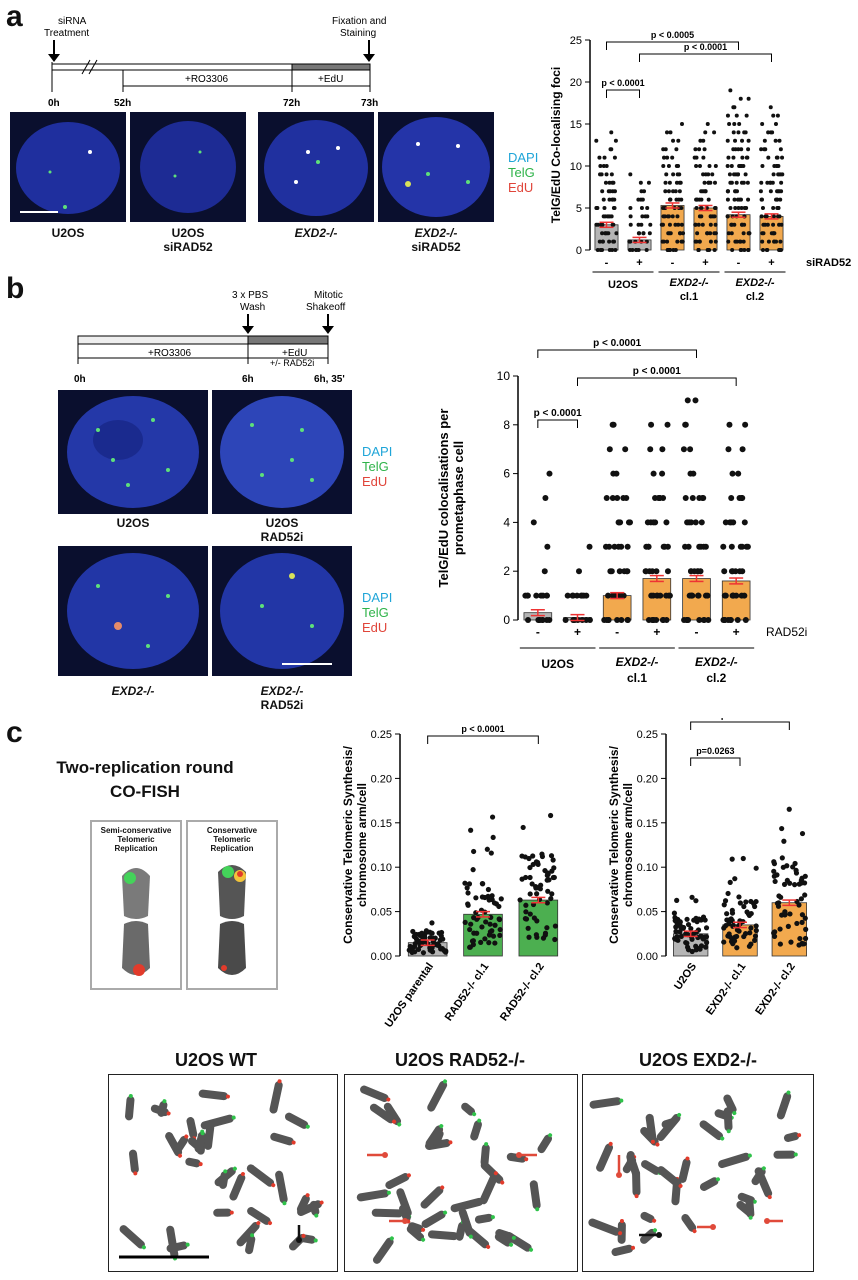 This screenshot has width=858, height=1280. Describe the element at coordinates (576, 83) in the screenshot. I see `y-tick-label: 20` at that location.